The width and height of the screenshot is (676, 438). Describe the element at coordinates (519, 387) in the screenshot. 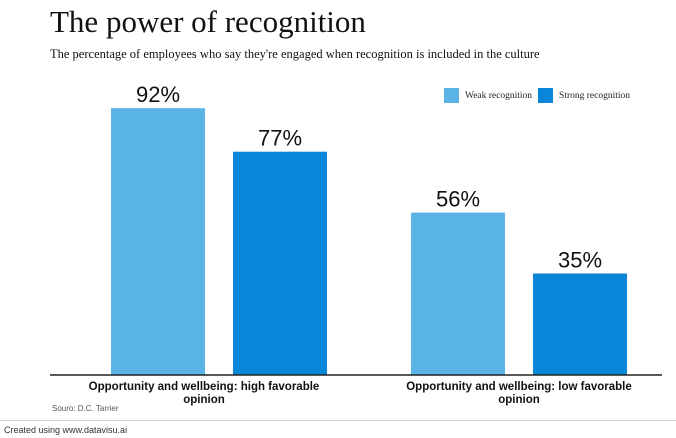

I see `x-tick-label-2-line-1: Opportunity and wellbeing: low favorable` at that location.